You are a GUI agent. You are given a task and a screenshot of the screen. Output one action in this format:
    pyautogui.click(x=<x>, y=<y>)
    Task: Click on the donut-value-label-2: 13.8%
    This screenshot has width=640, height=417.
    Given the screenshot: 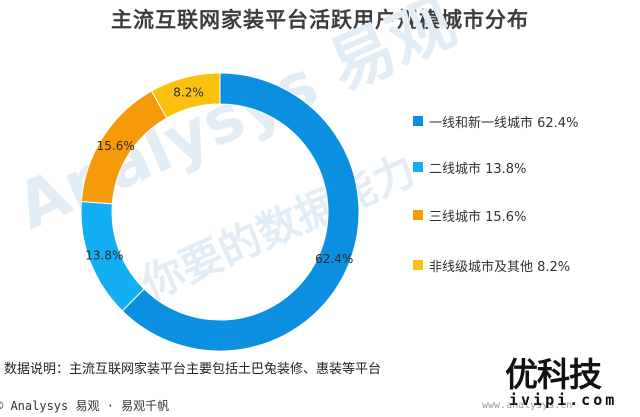 What is the action you would take?
    pyautogui.click(x=104, y=255)
    